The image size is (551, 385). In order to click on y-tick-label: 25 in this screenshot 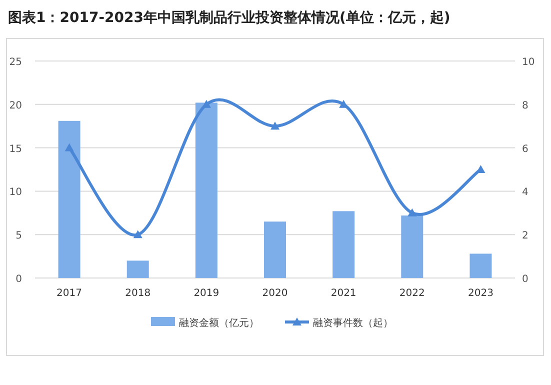, I will do `click(15, 62)`.